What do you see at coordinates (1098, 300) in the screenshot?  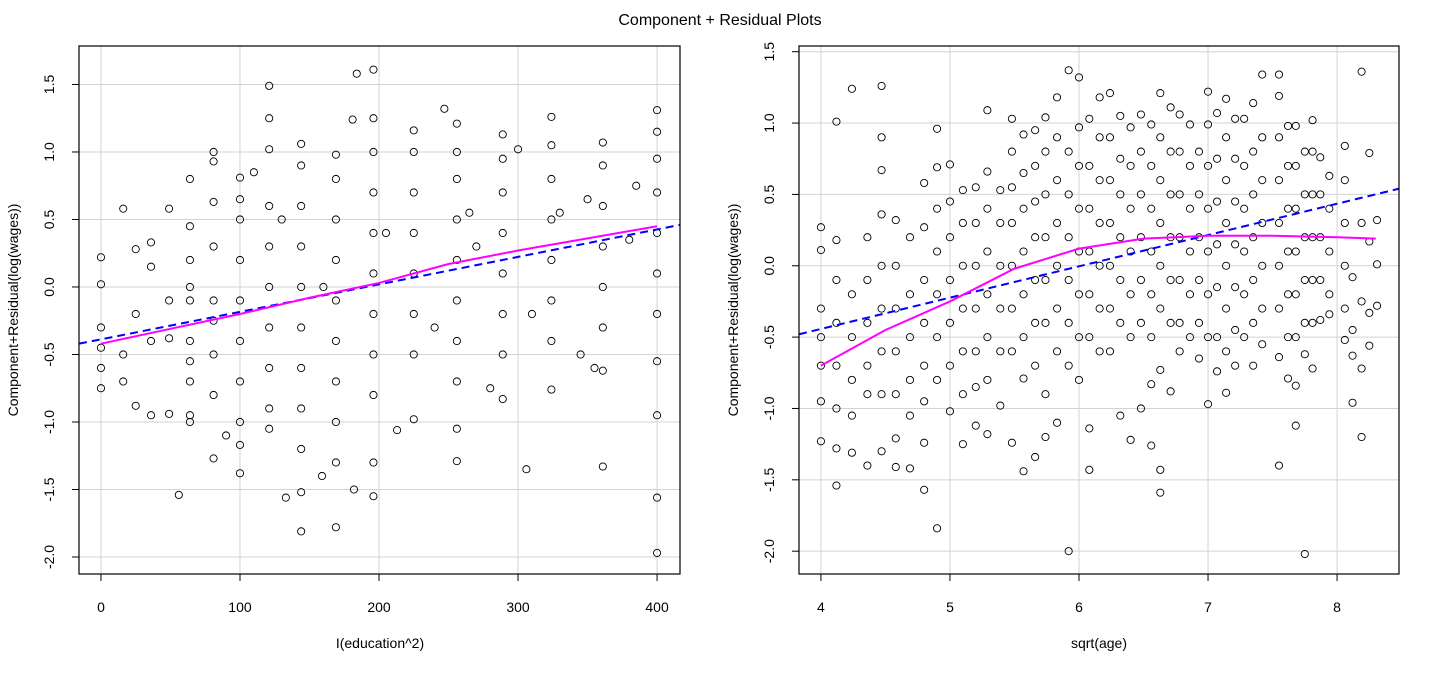 I see `smooth-fit-line` at bounding box center [1098, 300].